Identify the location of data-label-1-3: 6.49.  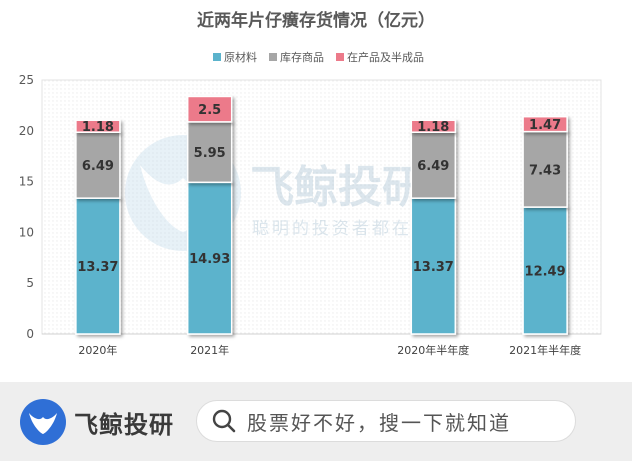
(433, 166).